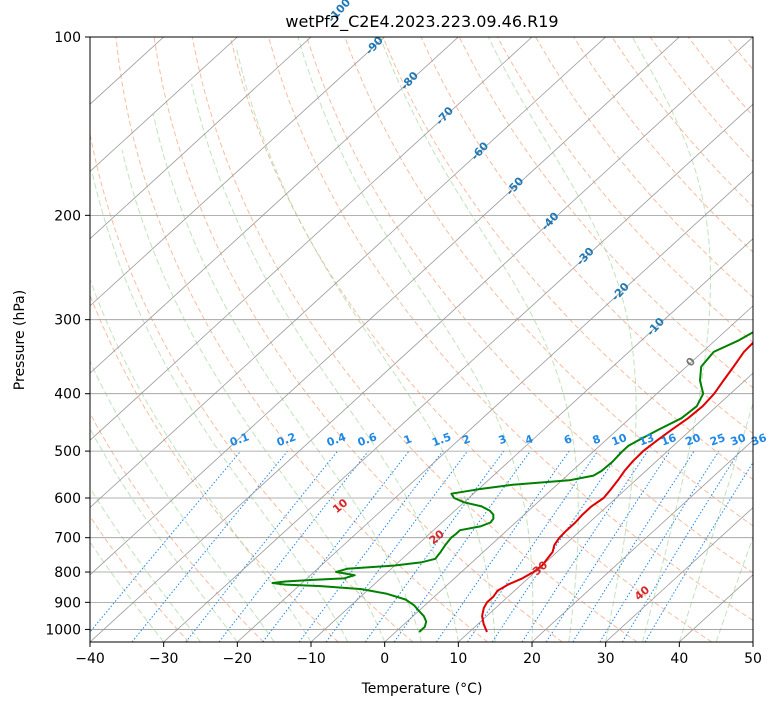 The width and height of the screenshot is (775, 708). Describe the element at coordinates (90, 659) in the screenshot. I see `x-tick-label: −40` at that location.